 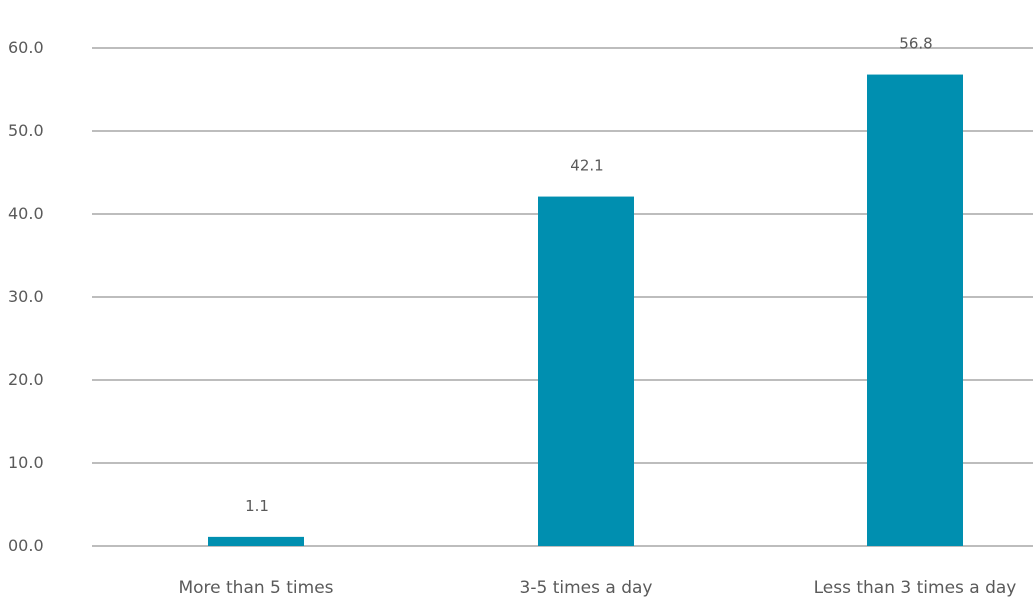 What do you see at coordinates (26, 545) in the screenshot?
I see `y-tick-label: 00.0` at bounding box center [26, 545].